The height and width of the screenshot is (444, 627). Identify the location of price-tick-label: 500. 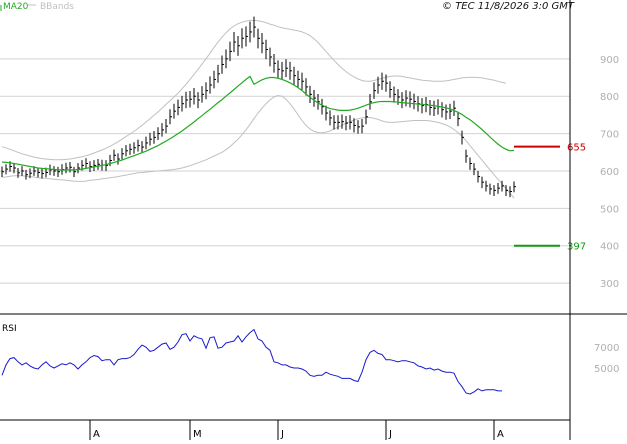
(609, 209).